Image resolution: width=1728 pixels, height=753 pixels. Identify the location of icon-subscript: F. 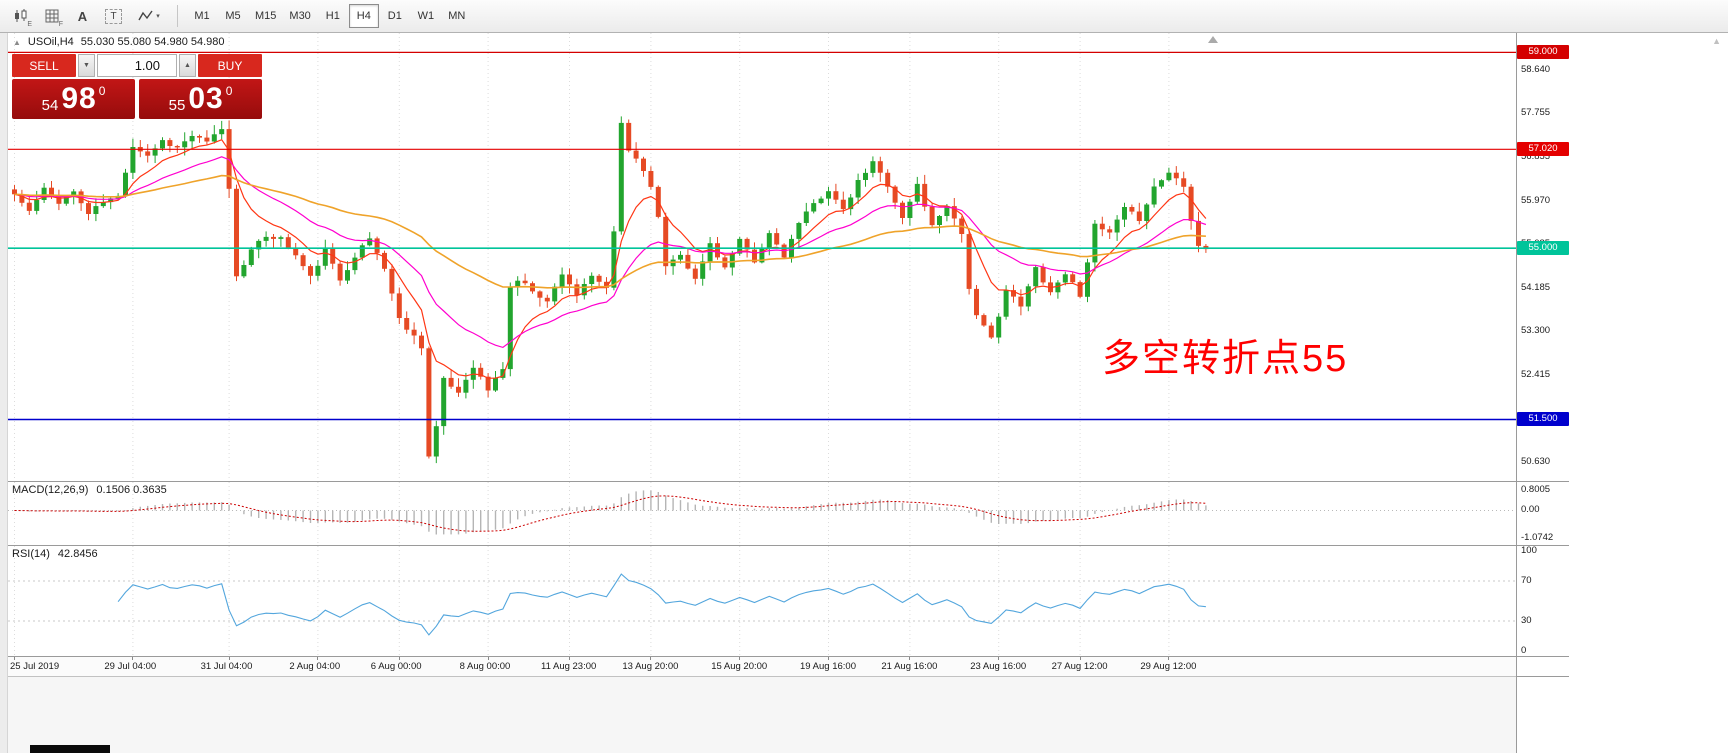
(60, 24).